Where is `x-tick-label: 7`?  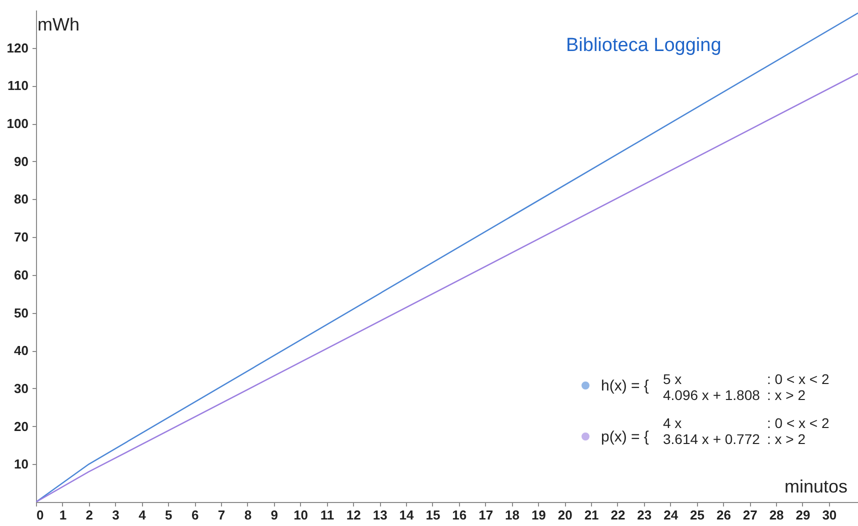
x-tick-label: 7 is located at coordinates (222, 515).